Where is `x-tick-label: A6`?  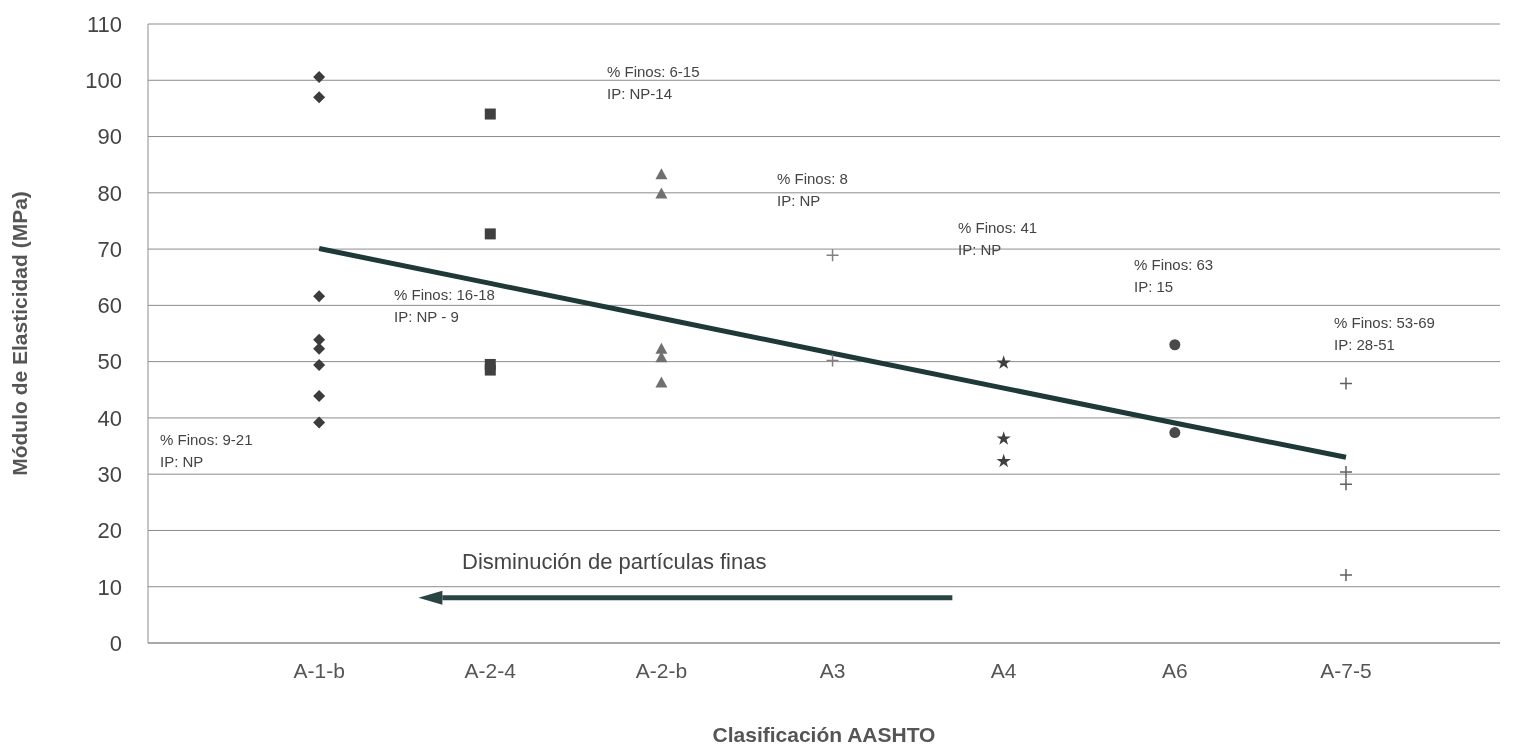
x-tick-label: A6 is located at coordinates (1174, 670).